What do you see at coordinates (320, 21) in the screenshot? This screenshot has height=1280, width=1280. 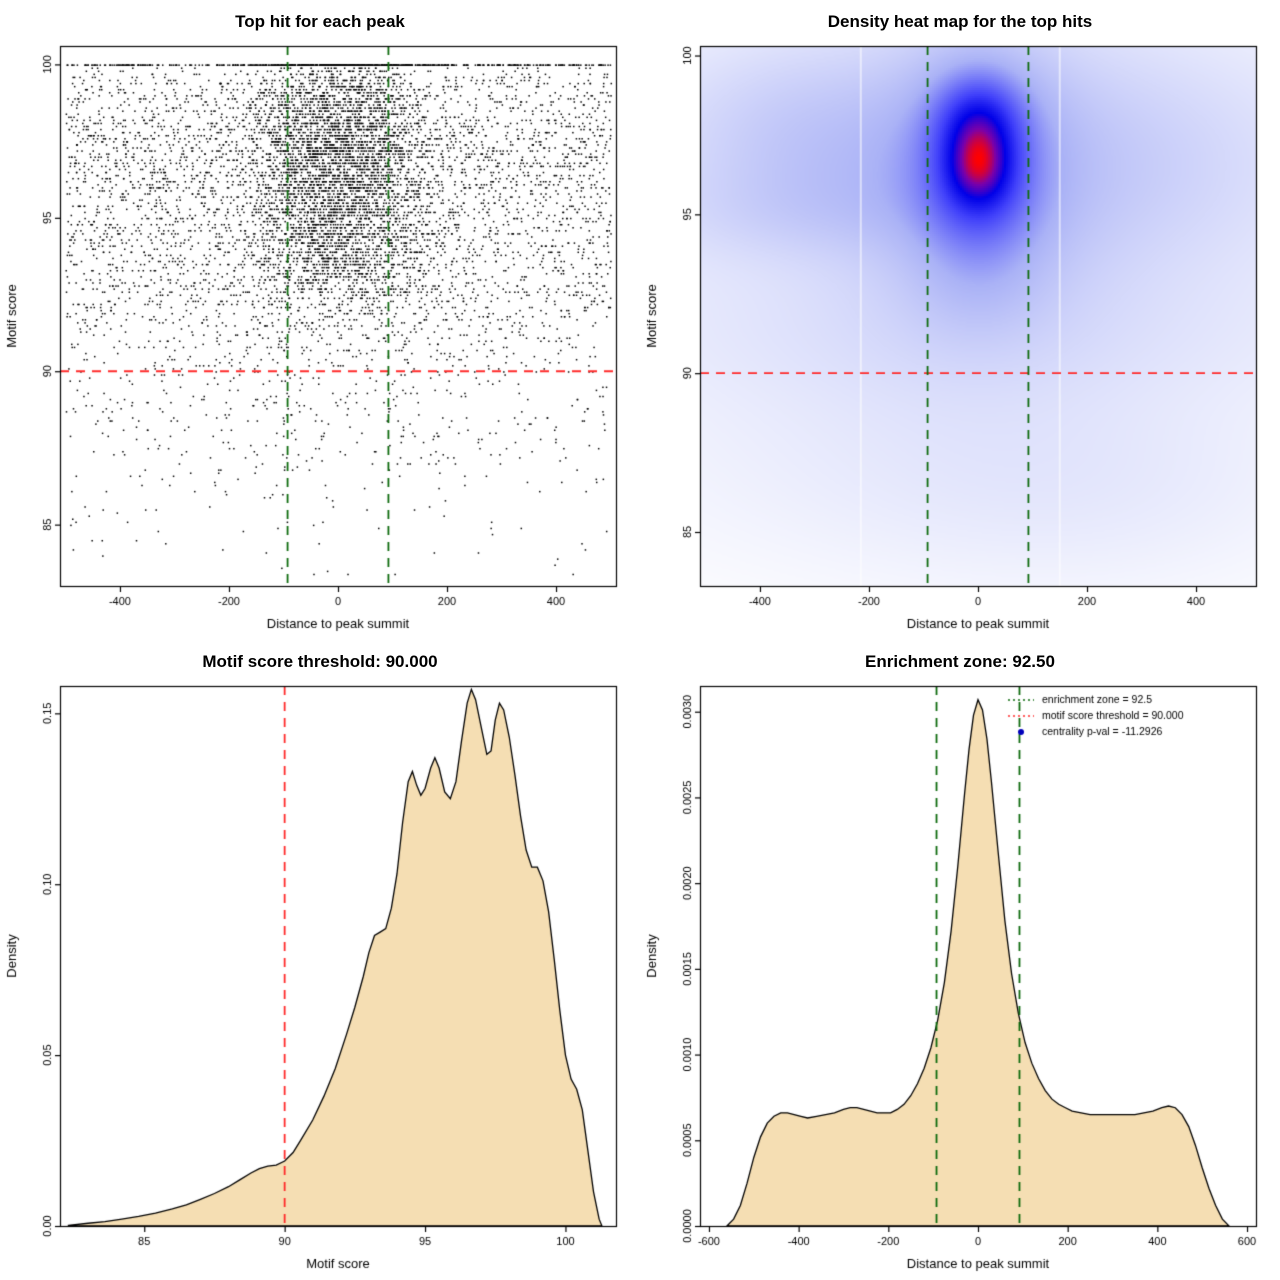 I see `panel-scatter-title: Top hit for each peak` at bounding box center [320, 21].